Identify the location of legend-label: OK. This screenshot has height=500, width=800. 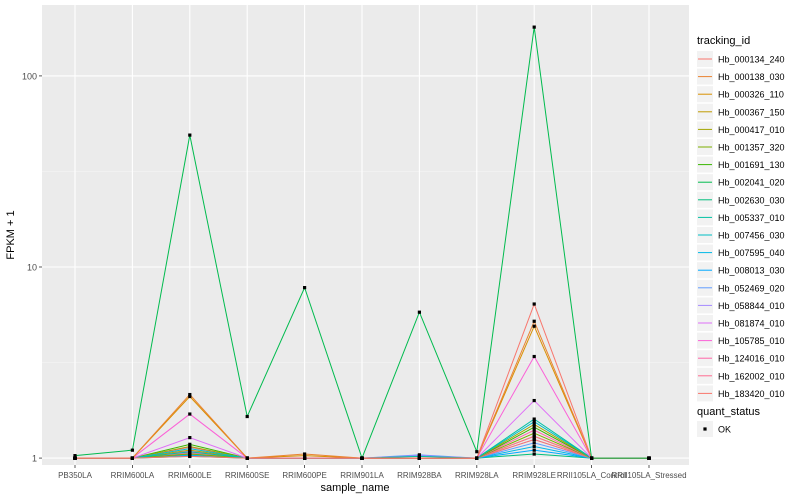
(724, 430).